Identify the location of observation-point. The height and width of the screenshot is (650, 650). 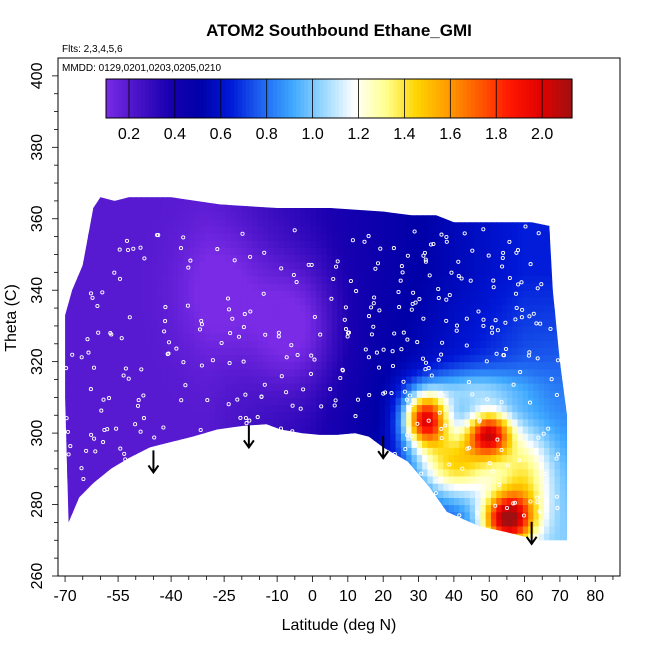
(492, 332).